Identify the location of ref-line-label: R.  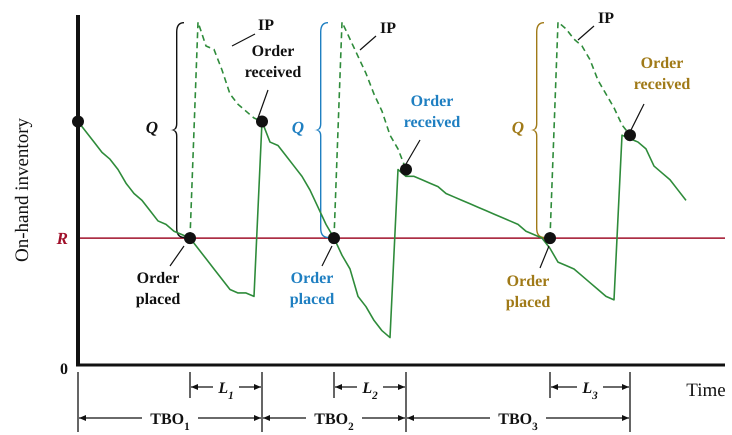
(62, 238).